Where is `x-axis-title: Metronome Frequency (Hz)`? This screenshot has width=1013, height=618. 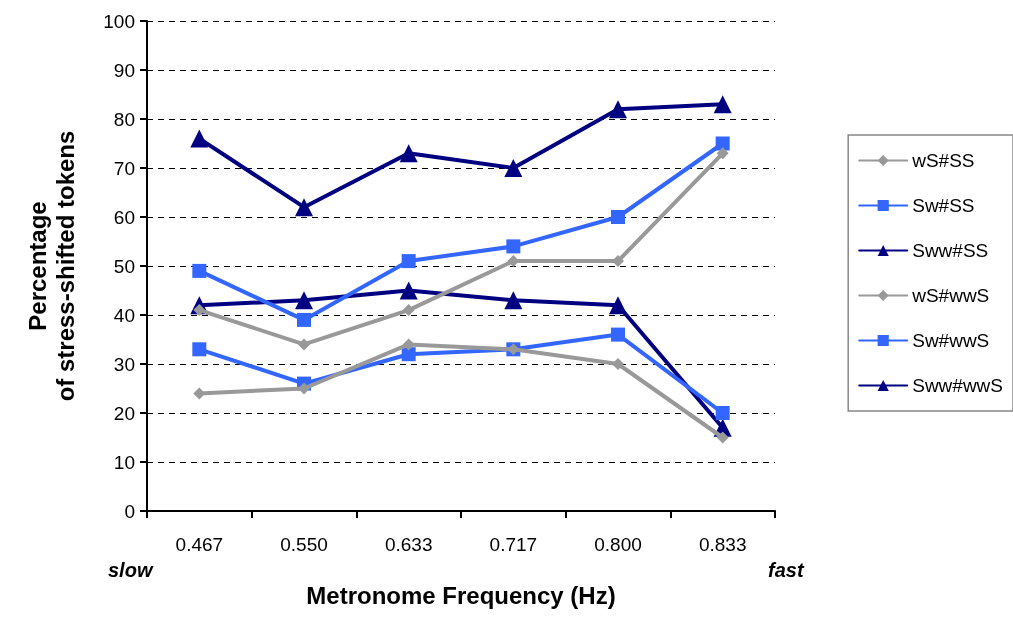
x-axis-title: Metronome Frequency (Hz) is located at coordinates (461, 595).